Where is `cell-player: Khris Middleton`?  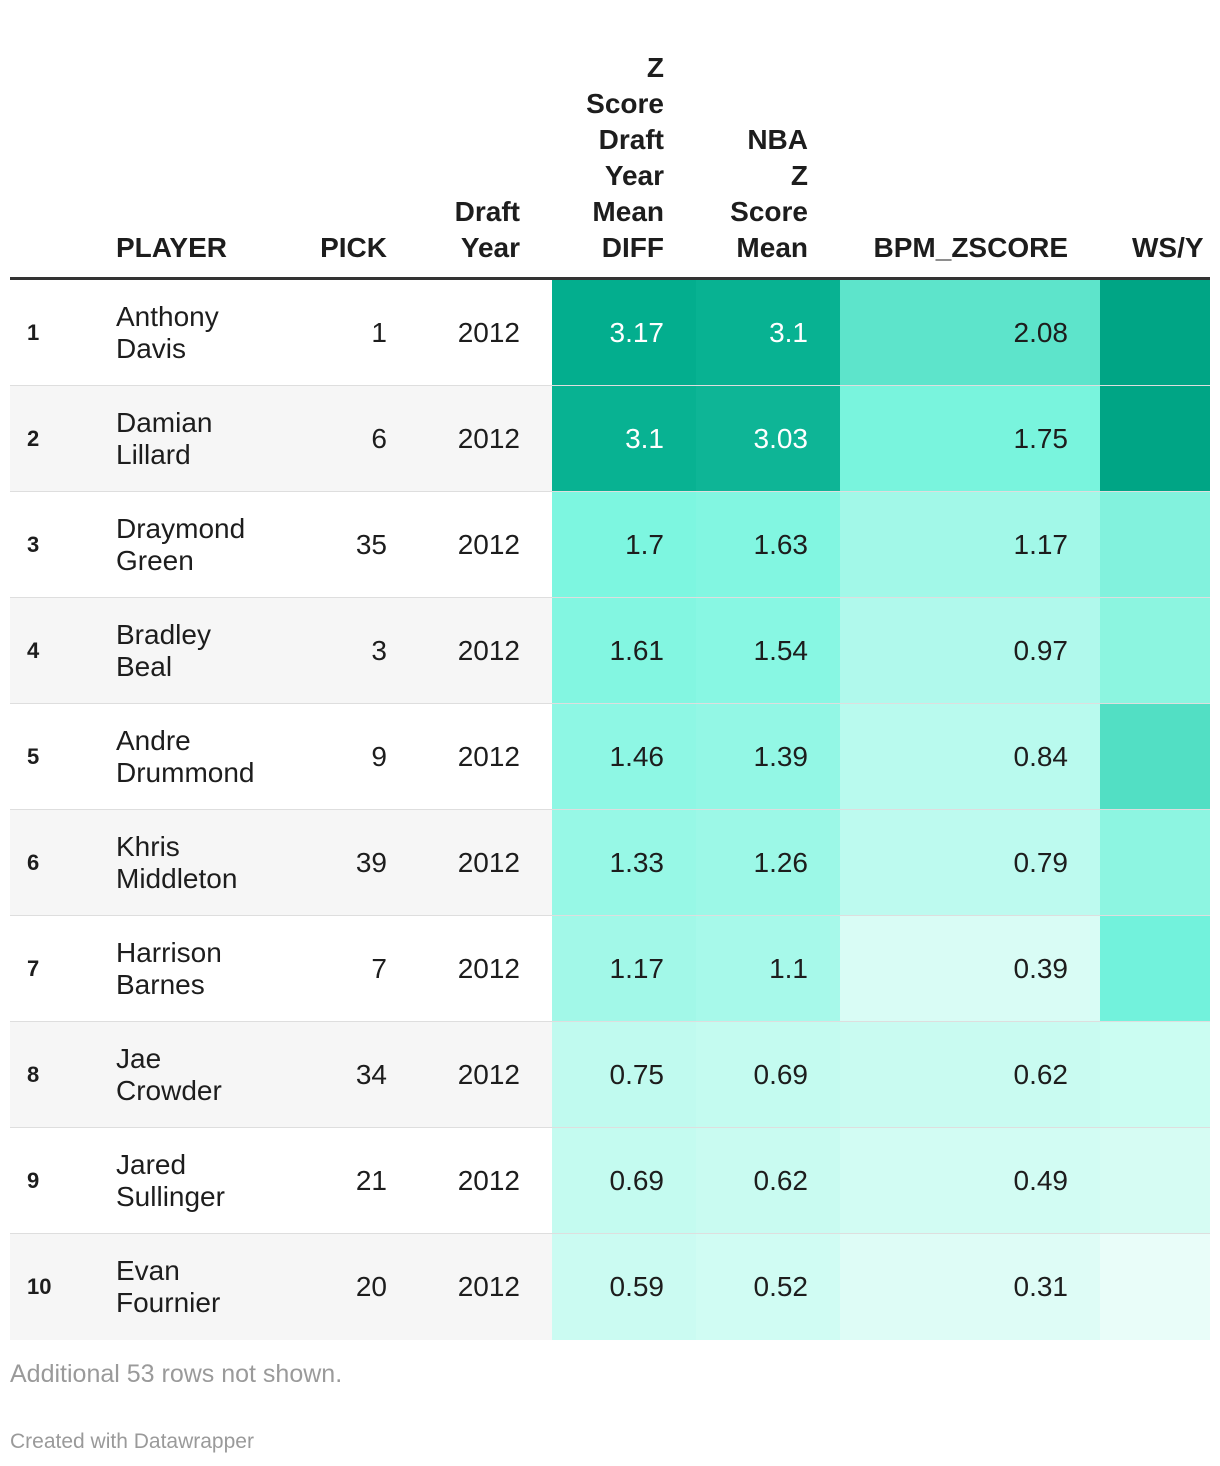 cell-player: Khris Middleton is located at coordinates (211, 863).